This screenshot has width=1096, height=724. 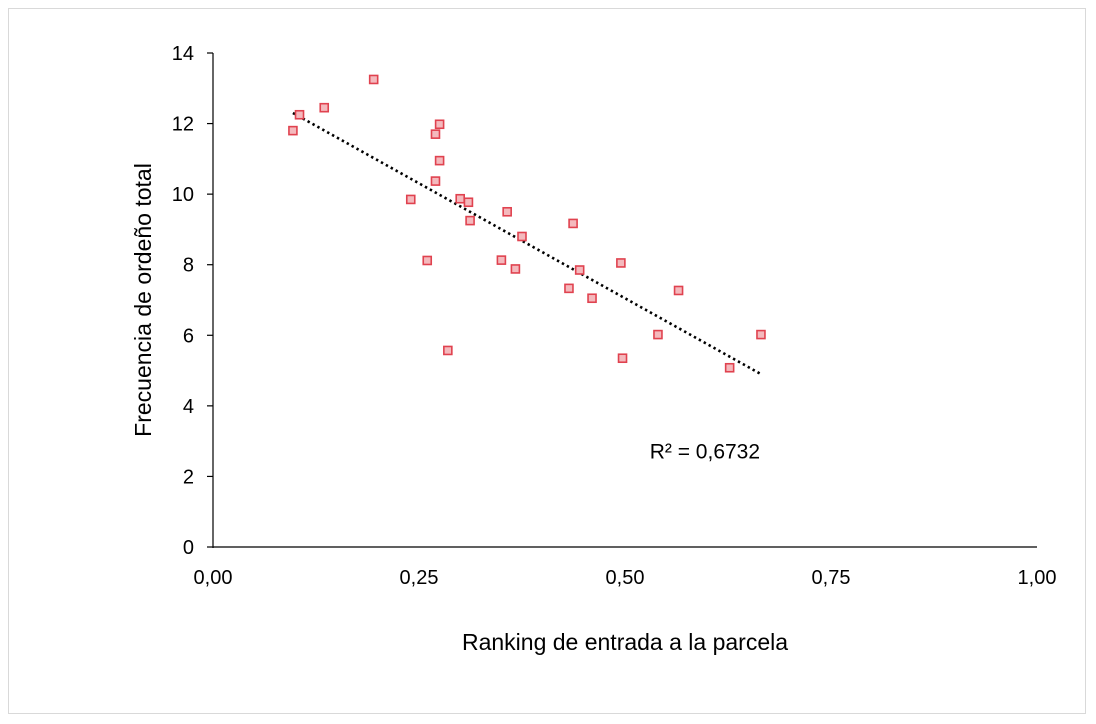 I want to click on y-tick-label: 10, so click(x=183, y=195).